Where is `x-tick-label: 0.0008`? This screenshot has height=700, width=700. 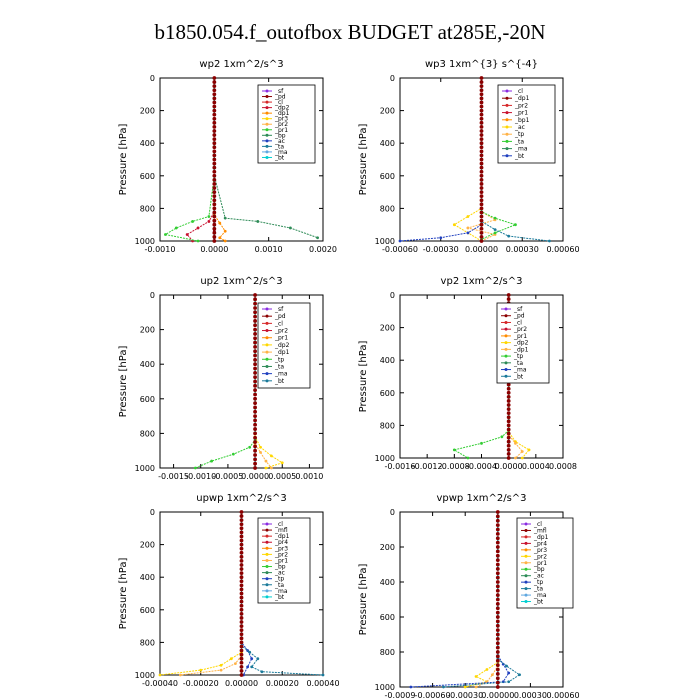 x-tick-label: 0.0008 is located at coordinates (563, 466).